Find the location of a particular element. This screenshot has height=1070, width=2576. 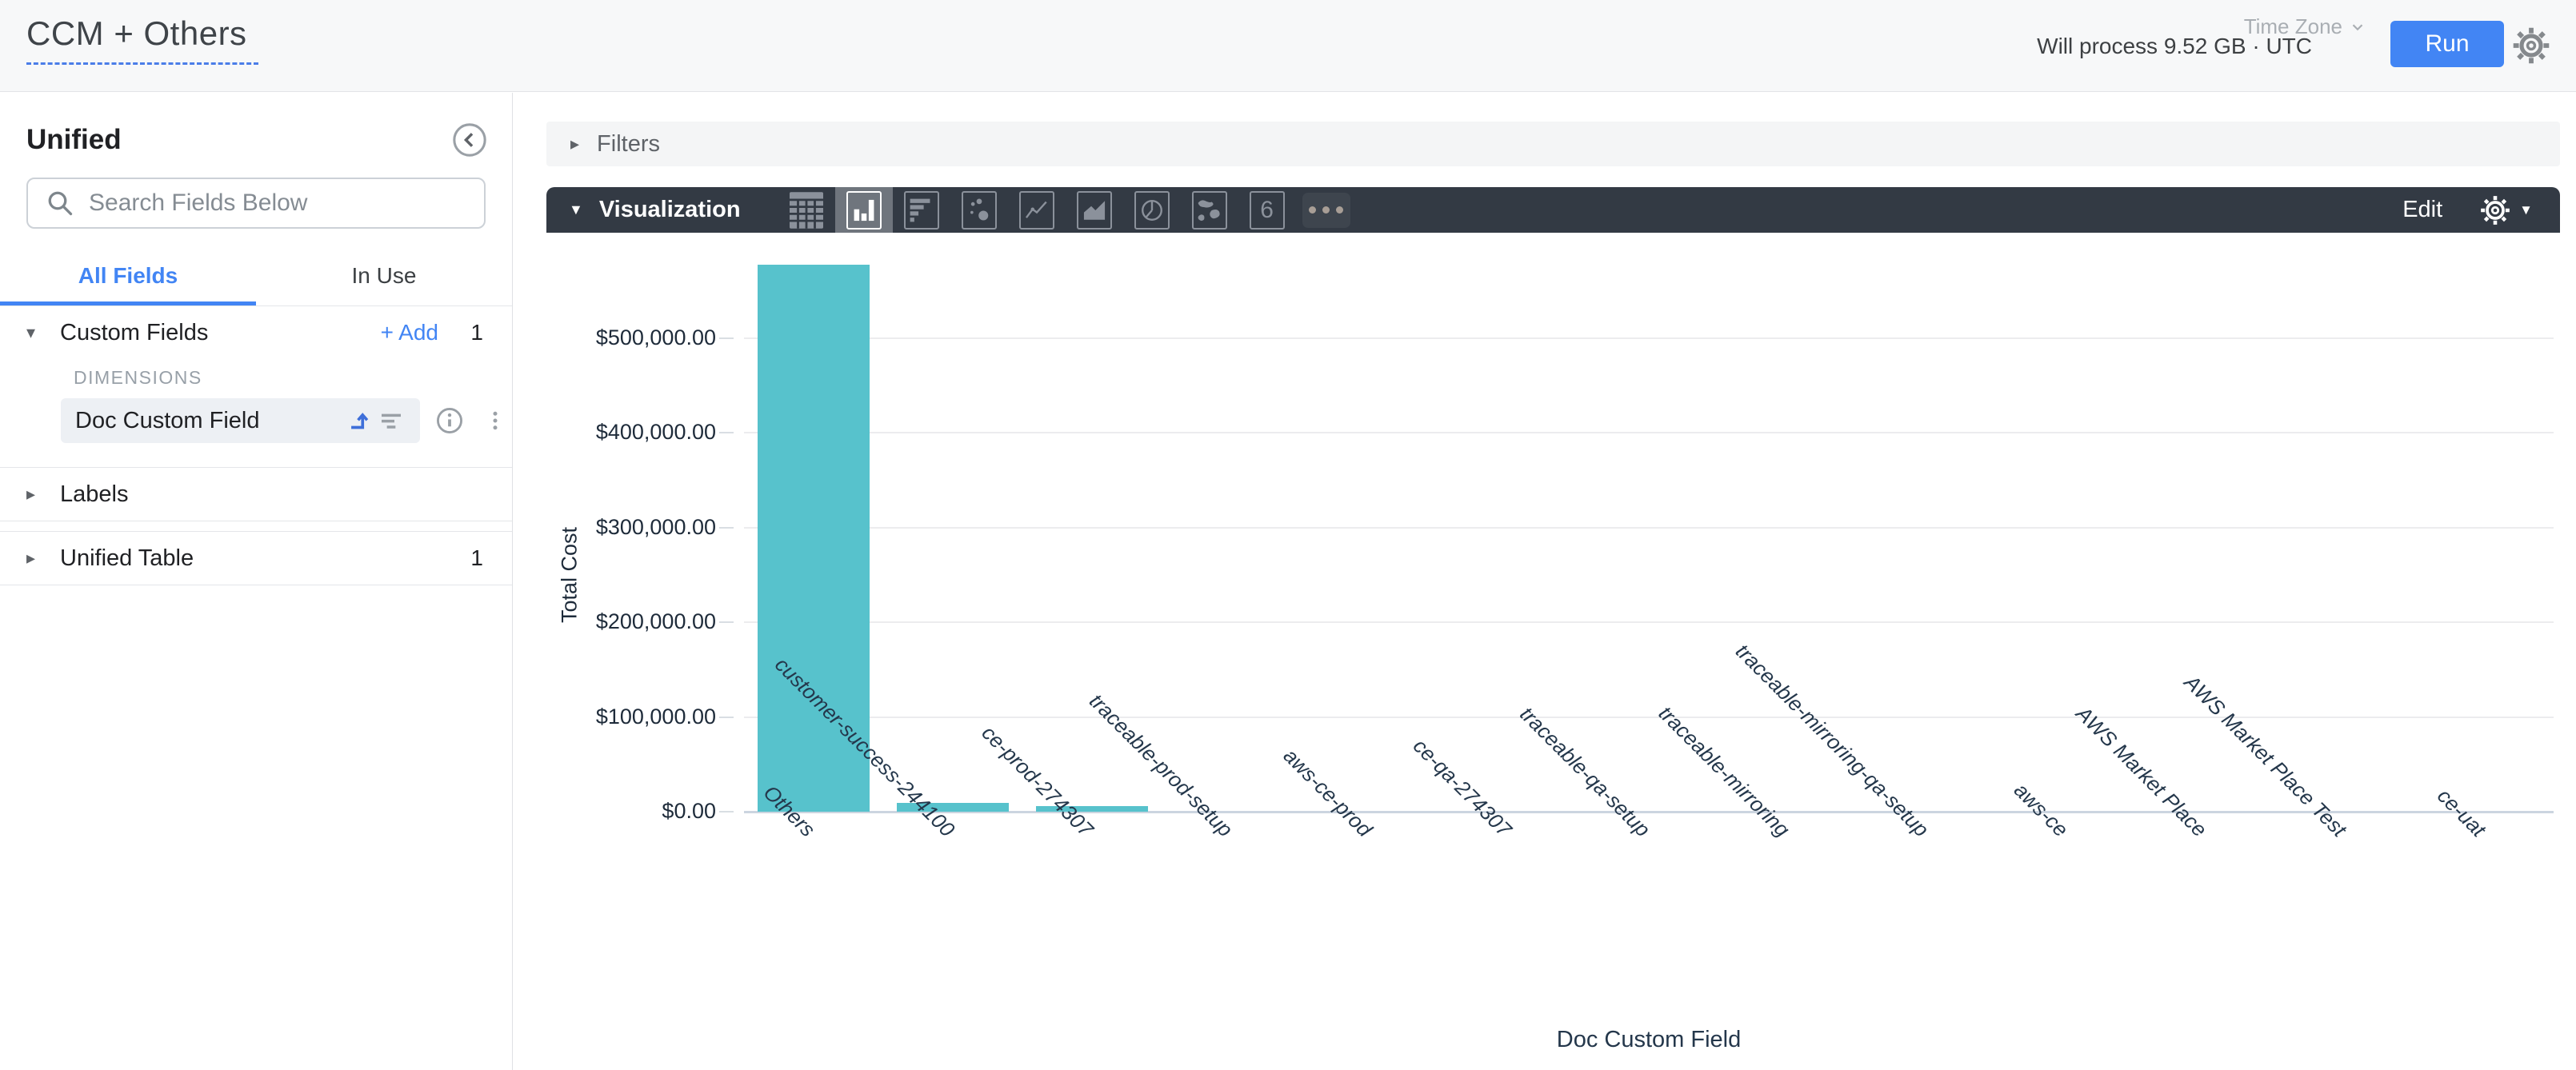

chart-type-table-icon is located at coordinates (806, 210).